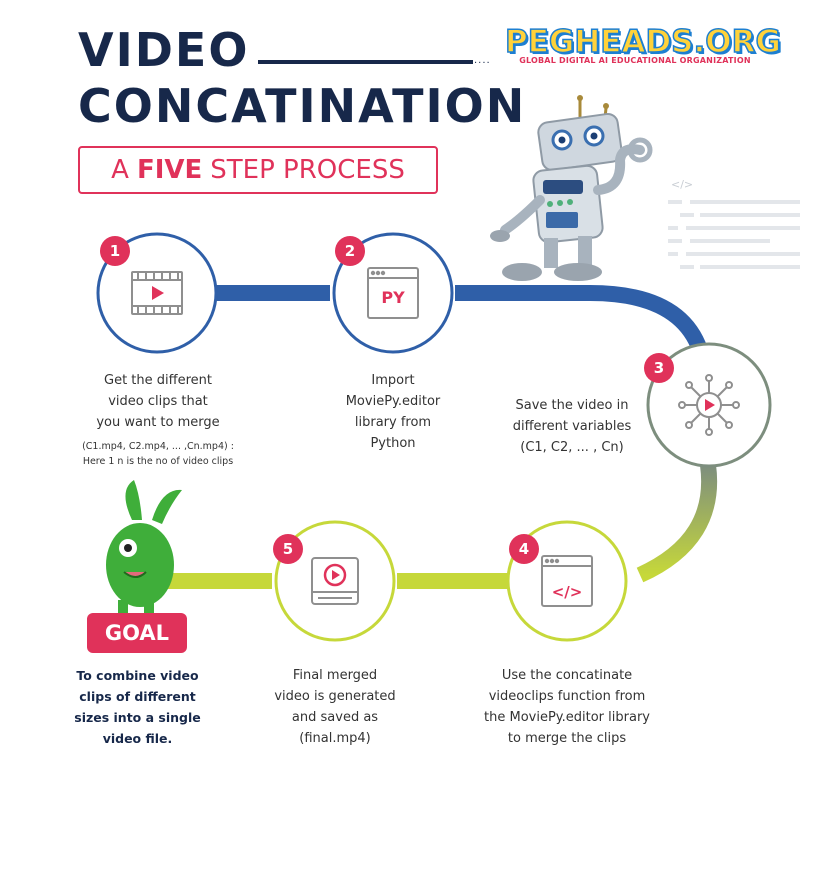 The width and height of the screenshot is (830, 877). Describe the element at coordinates (137, 633) in the screenshot. I see `goal-badge: GOAL` at that location.